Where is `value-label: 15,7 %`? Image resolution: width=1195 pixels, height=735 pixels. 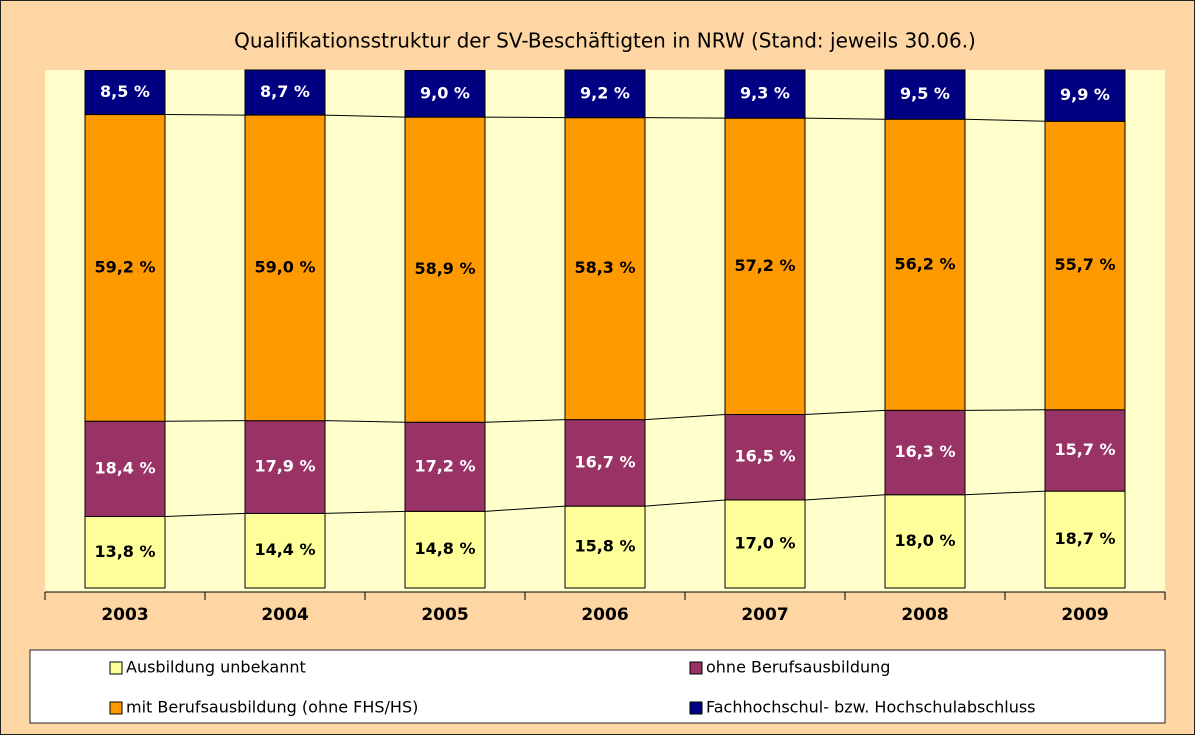 value-label: 15,7 % is located at coordinates (1084, 449).